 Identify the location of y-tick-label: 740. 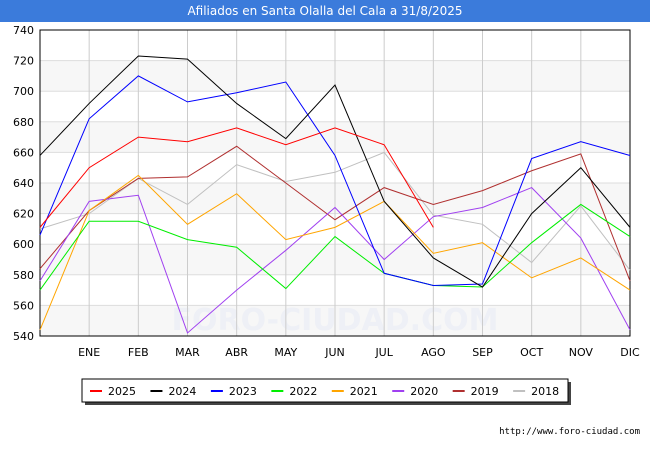
(23, 30).